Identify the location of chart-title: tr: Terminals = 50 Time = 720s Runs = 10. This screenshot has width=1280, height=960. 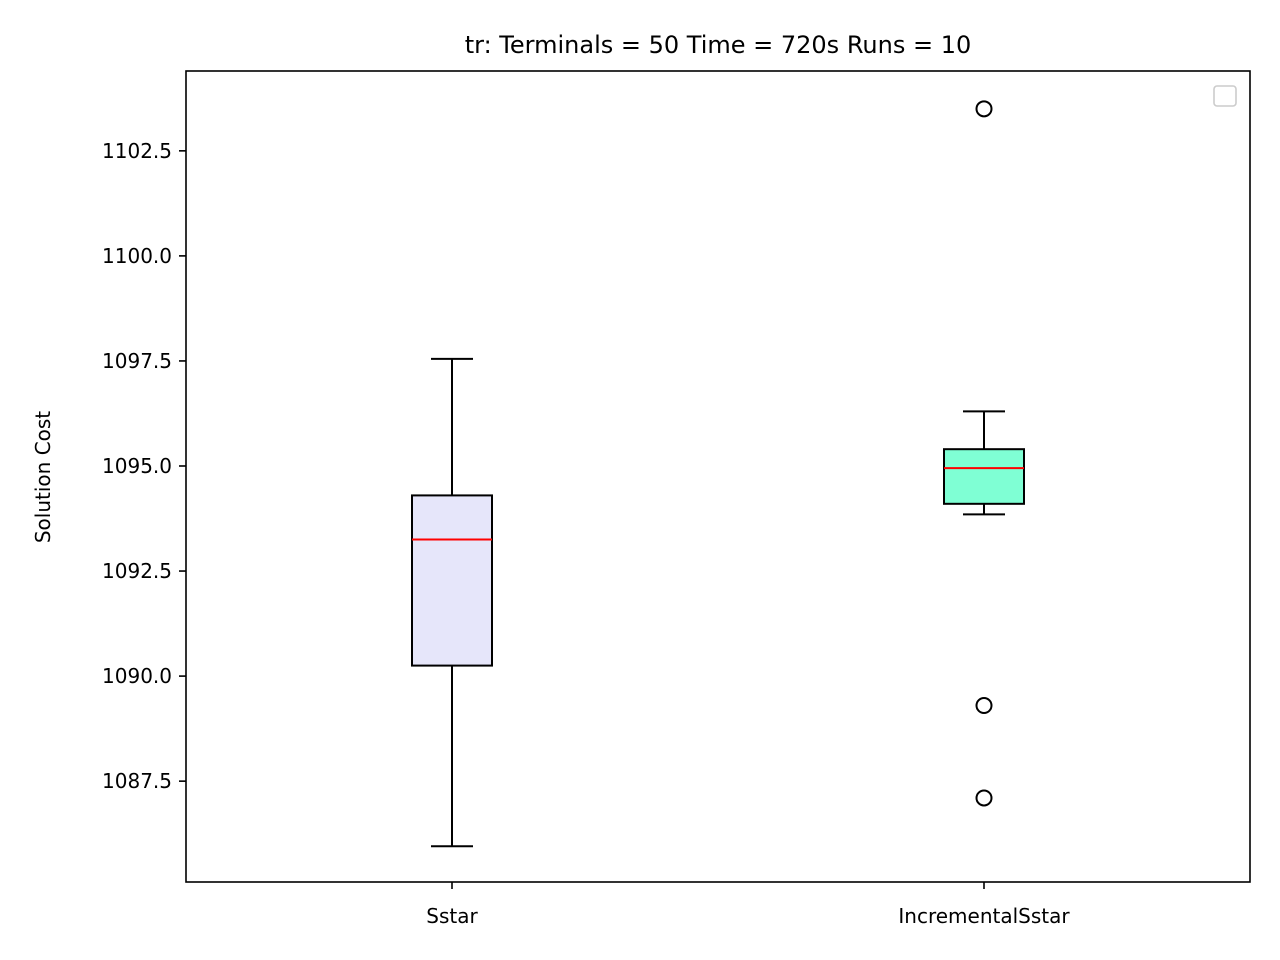
(718, 45).